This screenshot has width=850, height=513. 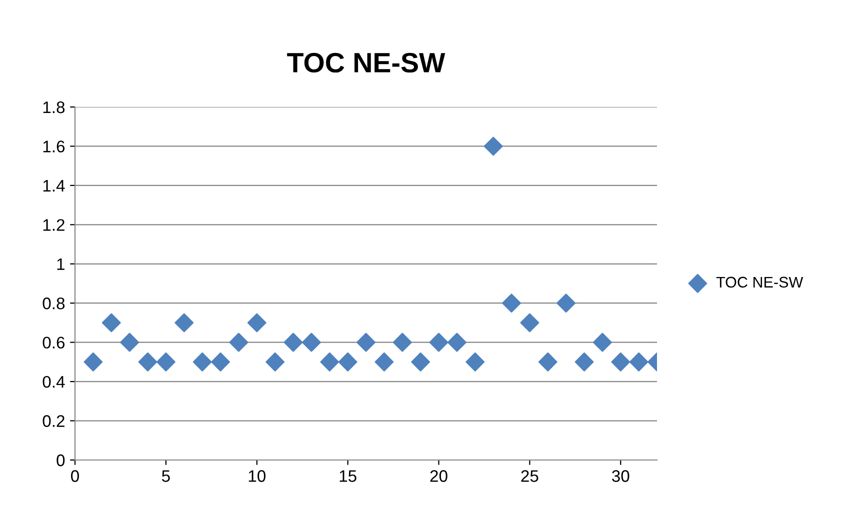 I want to click on x-tick-label: 15, so click(x=348, y=476).